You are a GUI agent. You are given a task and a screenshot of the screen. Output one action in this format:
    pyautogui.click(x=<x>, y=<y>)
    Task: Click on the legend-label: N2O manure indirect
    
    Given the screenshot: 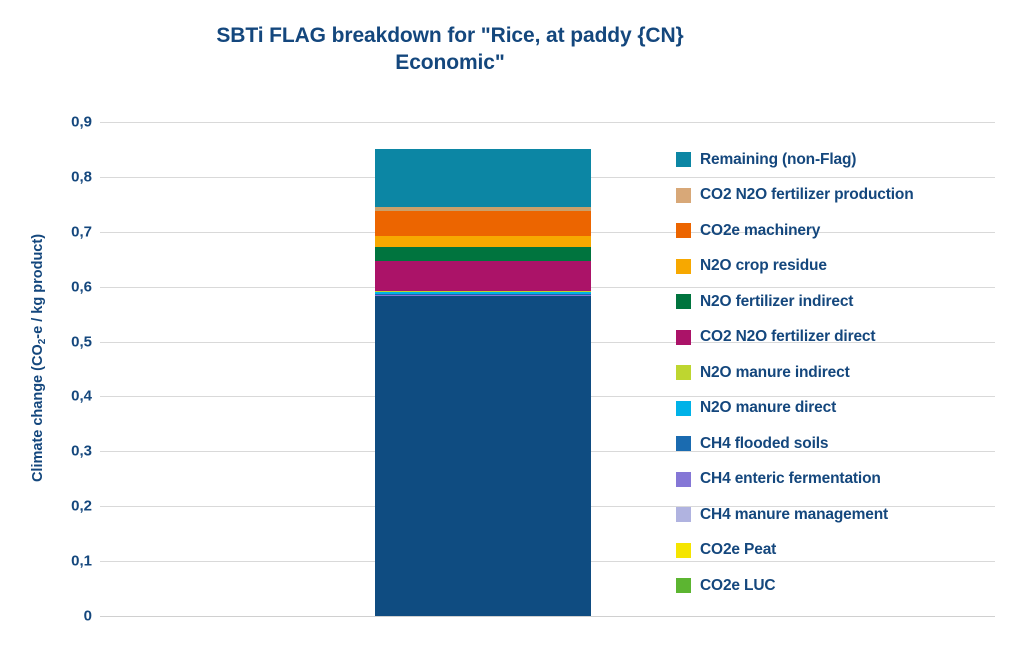 What is the action you would take?
    pyautogui.click(x=775, y=372)
    